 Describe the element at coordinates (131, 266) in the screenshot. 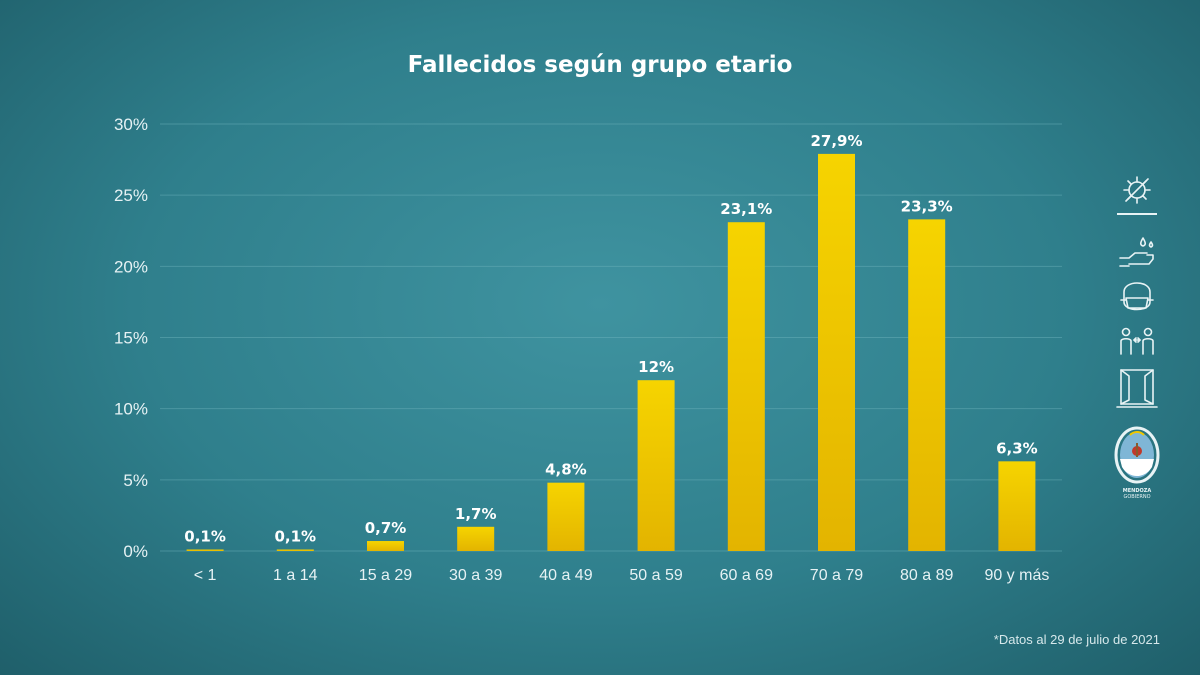

I see `y-tick-label: 20%` at that location.